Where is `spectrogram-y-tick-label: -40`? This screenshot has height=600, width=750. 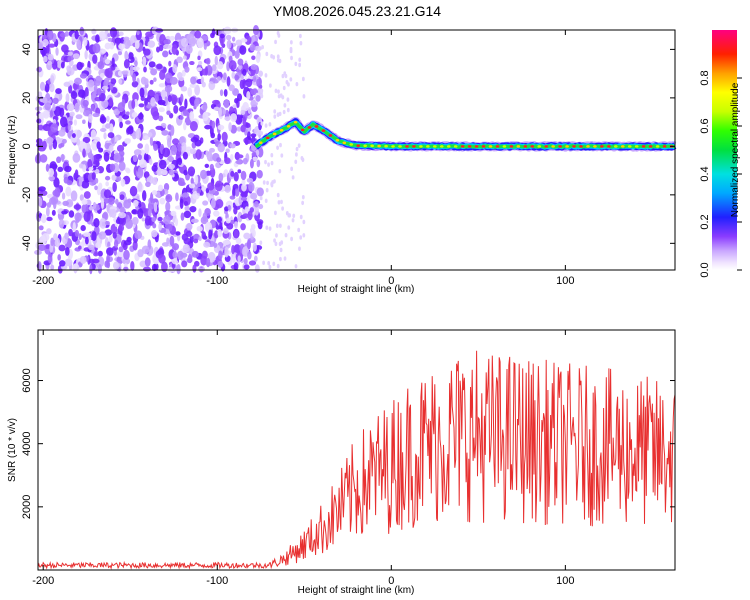 spectrogram-y-tick-label: -40 is located at coordinates (27, 243).